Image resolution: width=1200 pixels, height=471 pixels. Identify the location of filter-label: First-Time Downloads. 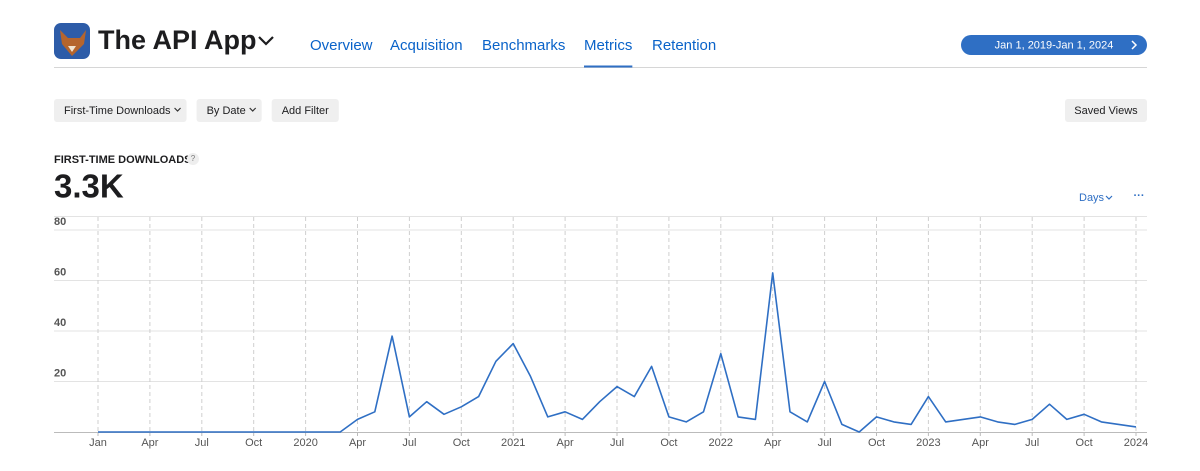
(117, 111).